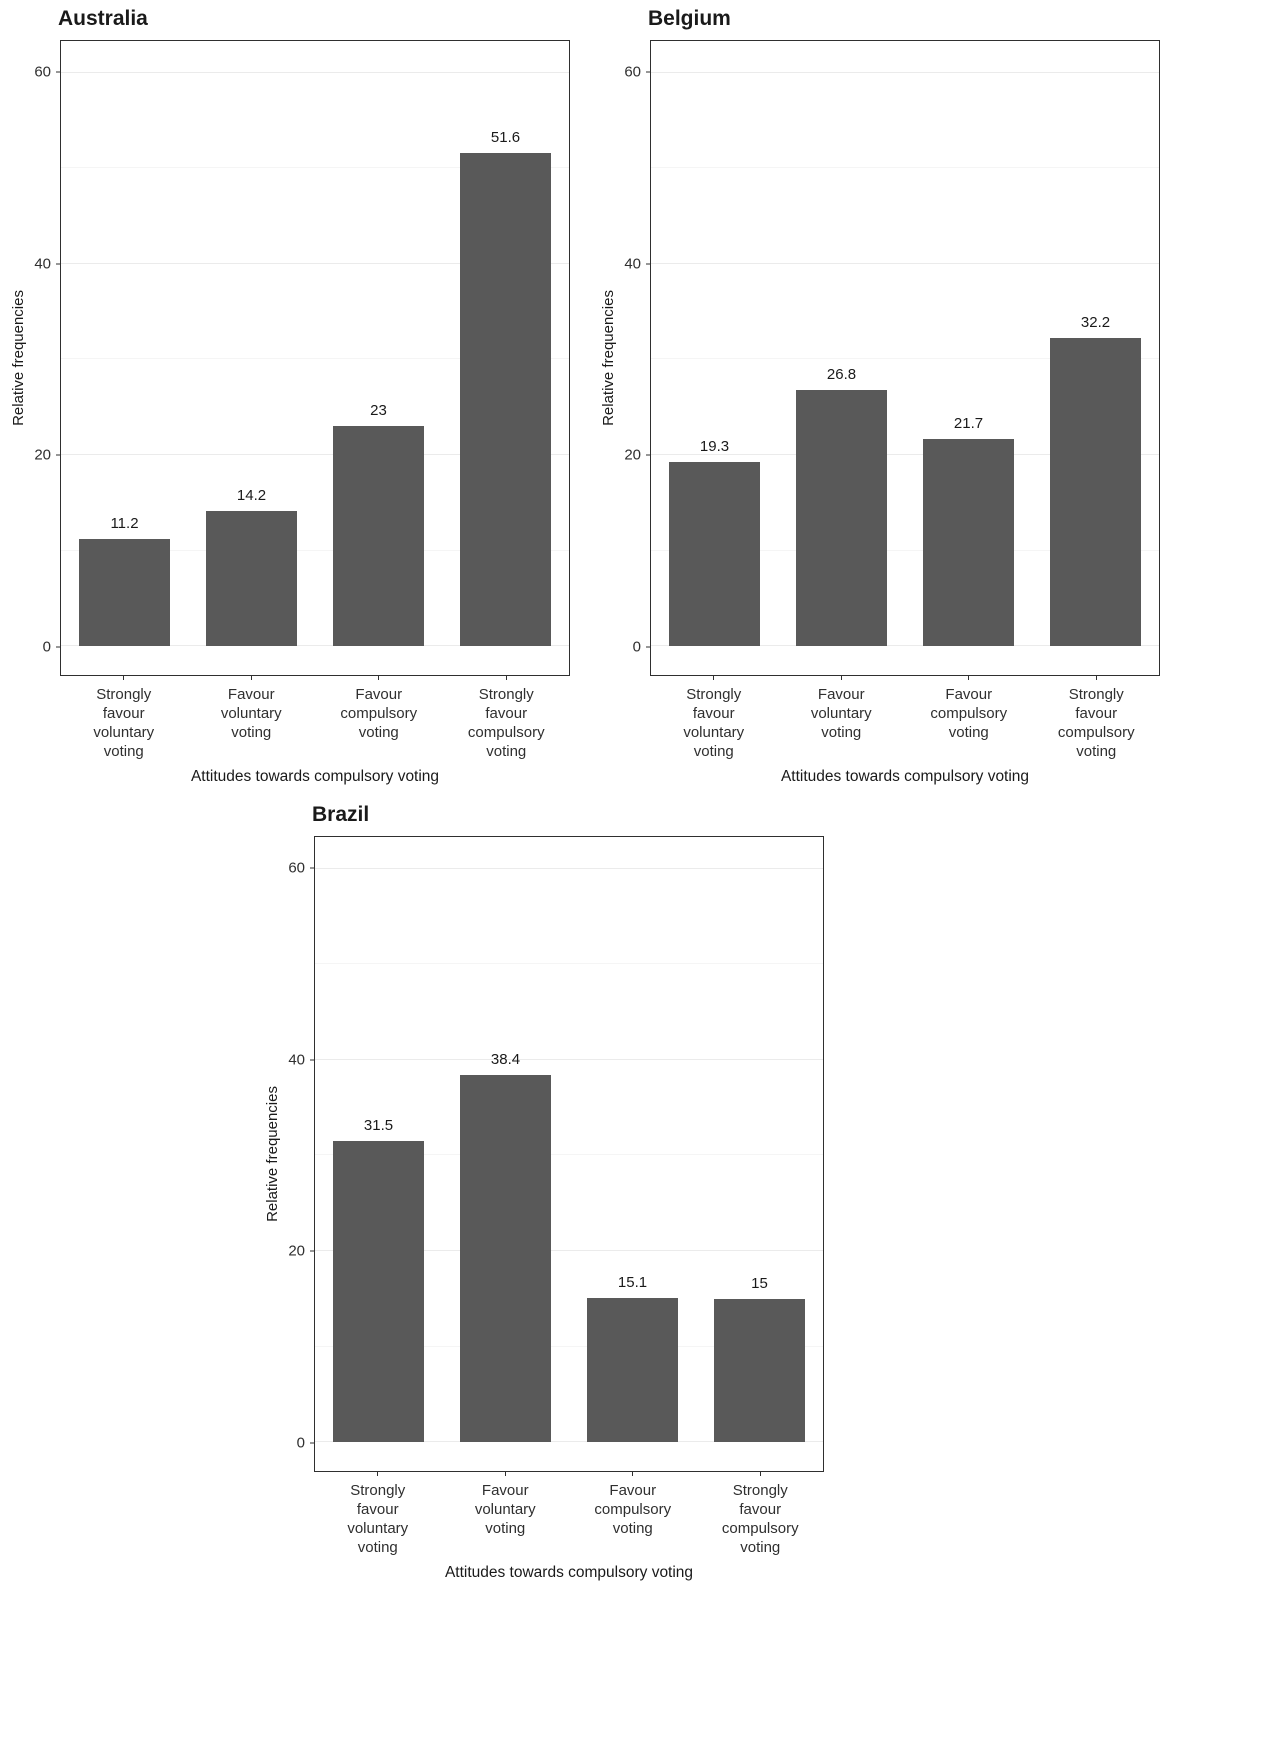 The height and width of the screenshot is (1754, 1288). What do you see at coordinates (759, 1283) in the screenshot?
I see `bar-value-label: 15` at bounding box center [759, 1283].